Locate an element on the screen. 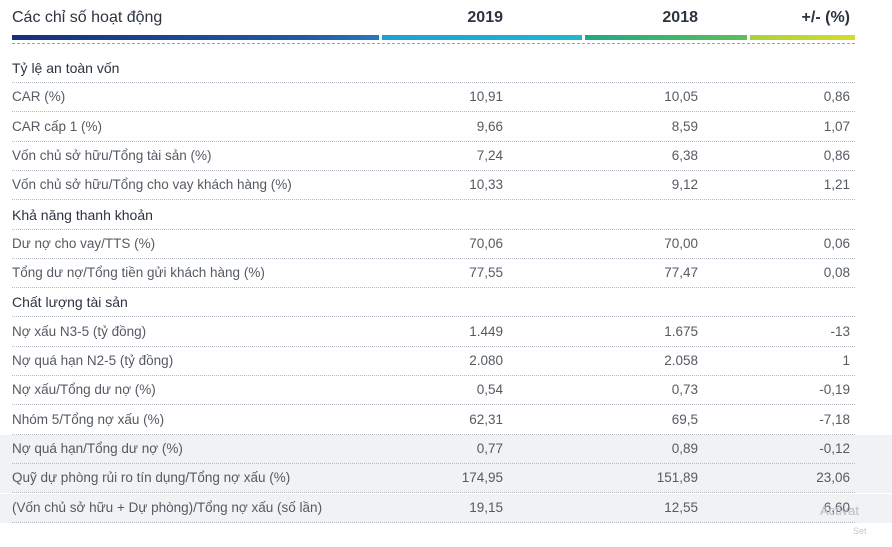 The height and width of the screenshot is (547, 892). value-diff: -13 is located at coordinates (840, 331).